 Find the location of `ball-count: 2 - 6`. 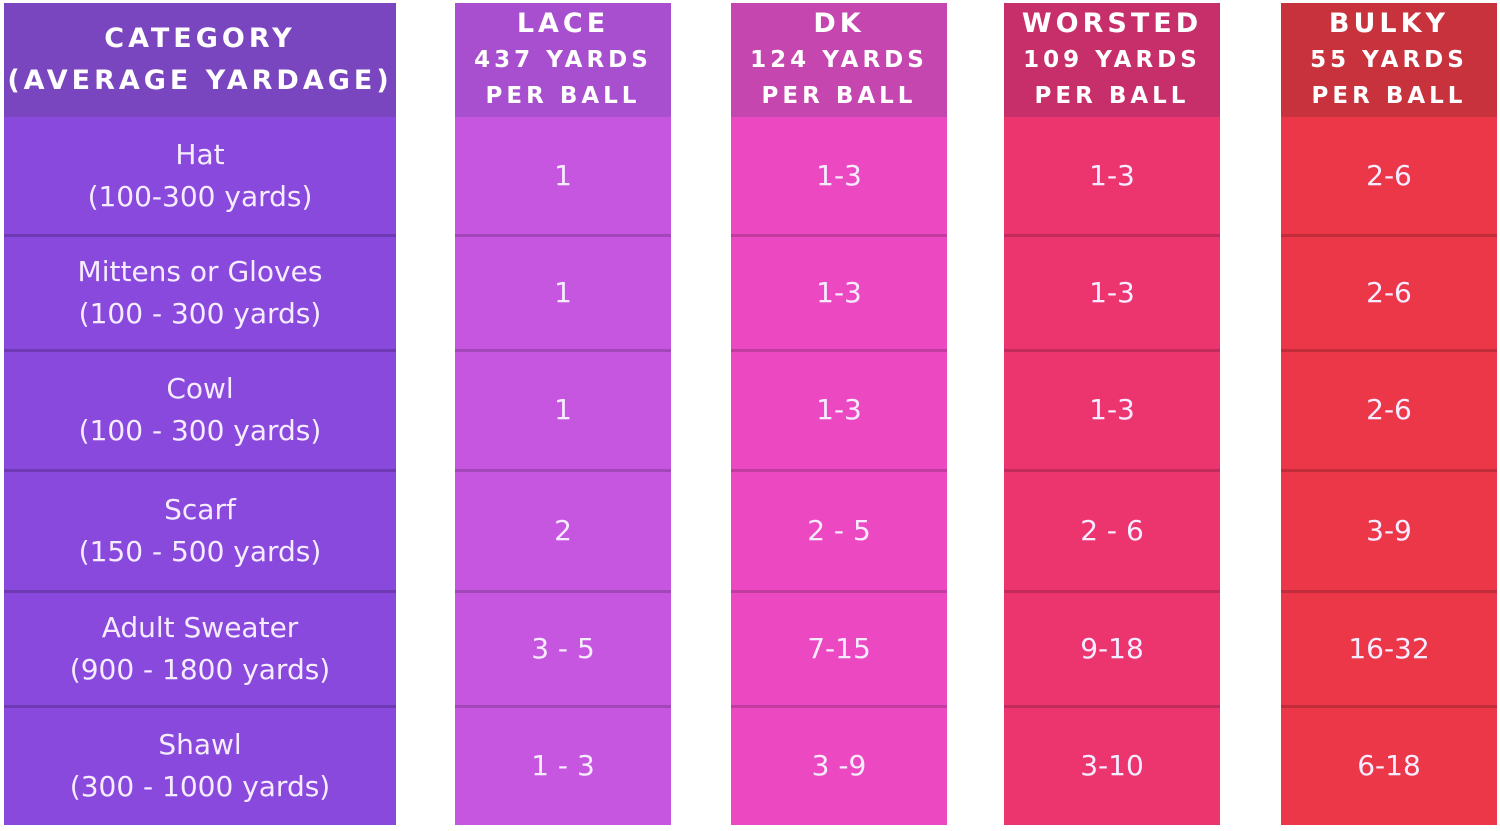

ball-count: 2 - 6 is located at coordinates (1112, 530).